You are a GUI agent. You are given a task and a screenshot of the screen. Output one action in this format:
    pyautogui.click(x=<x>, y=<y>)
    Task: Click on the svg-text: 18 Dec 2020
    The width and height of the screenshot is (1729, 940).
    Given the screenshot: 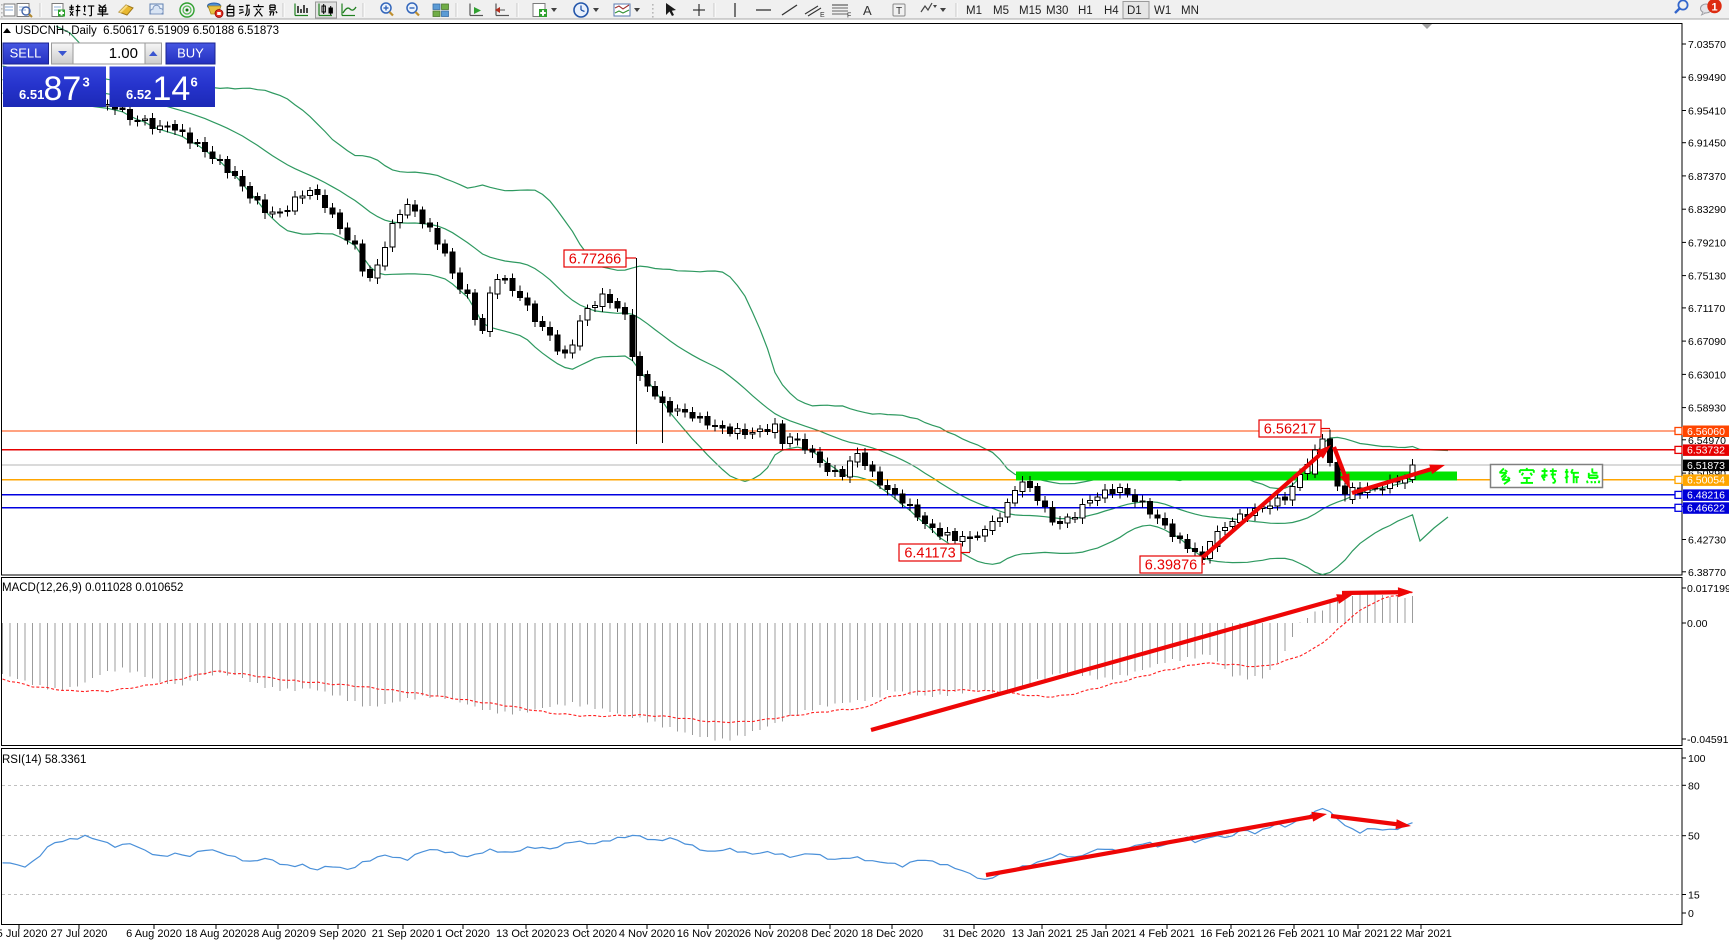 What is the action you would take?
    pyautogui.click(x=892, y=934)
    